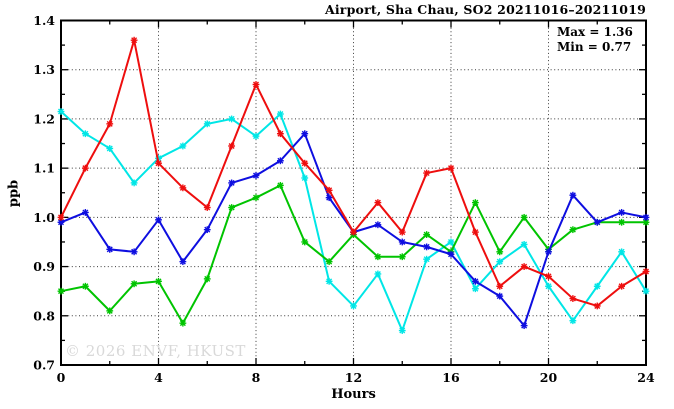 This screenshot has height=409, width=674. I want to click on svg-text: 8, so click(256, 377).